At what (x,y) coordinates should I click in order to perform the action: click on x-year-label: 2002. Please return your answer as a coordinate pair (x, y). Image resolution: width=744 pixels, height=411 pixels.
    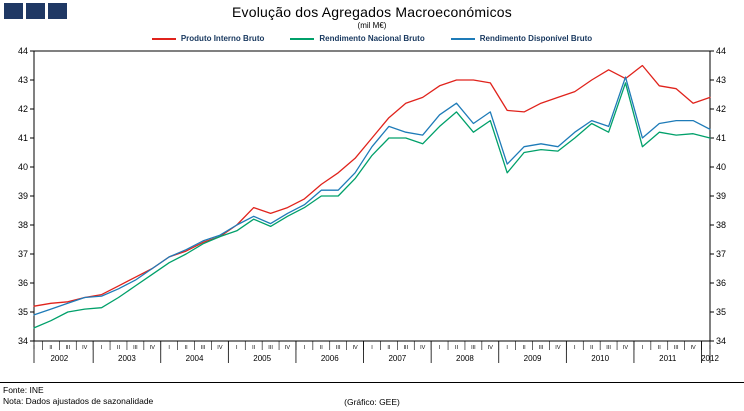
    Looking at the image, I should click on (59, 358).